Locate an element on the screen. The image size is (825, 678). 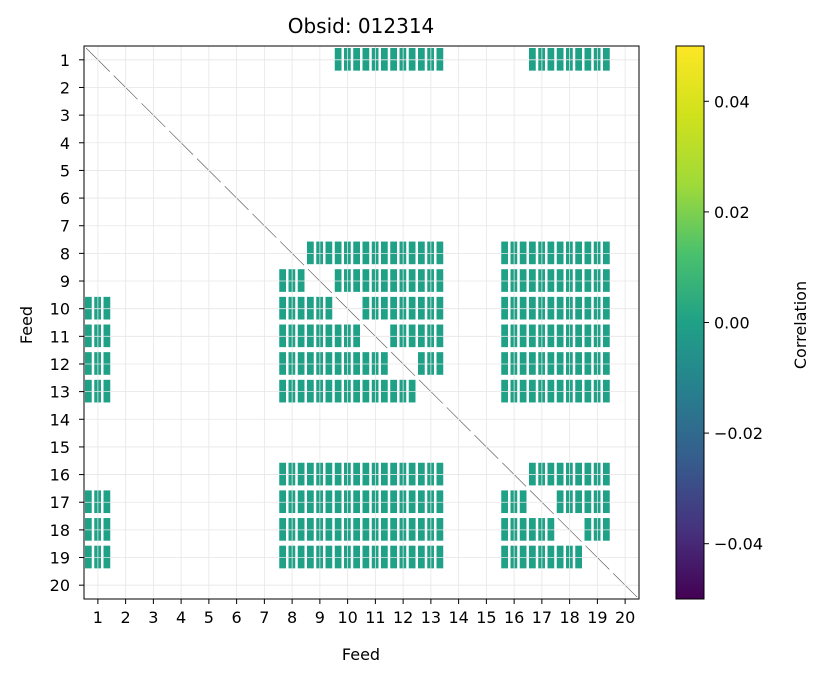
y-tick-label: 16 is located at coordinates (60, 475).